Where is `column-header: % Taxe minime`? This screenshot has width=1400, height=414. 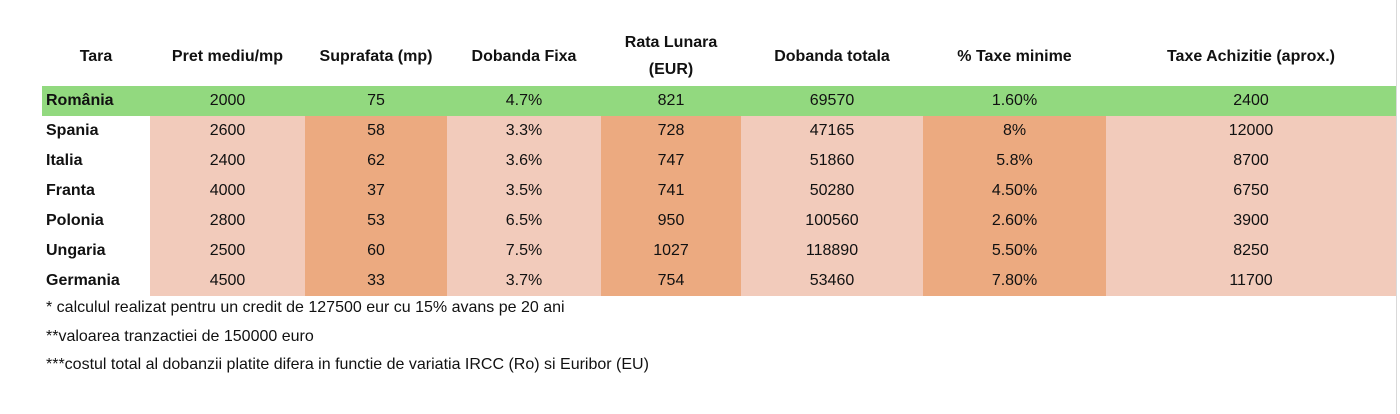 column-header: % Taxe minime is located at coordinates (1014, 56).